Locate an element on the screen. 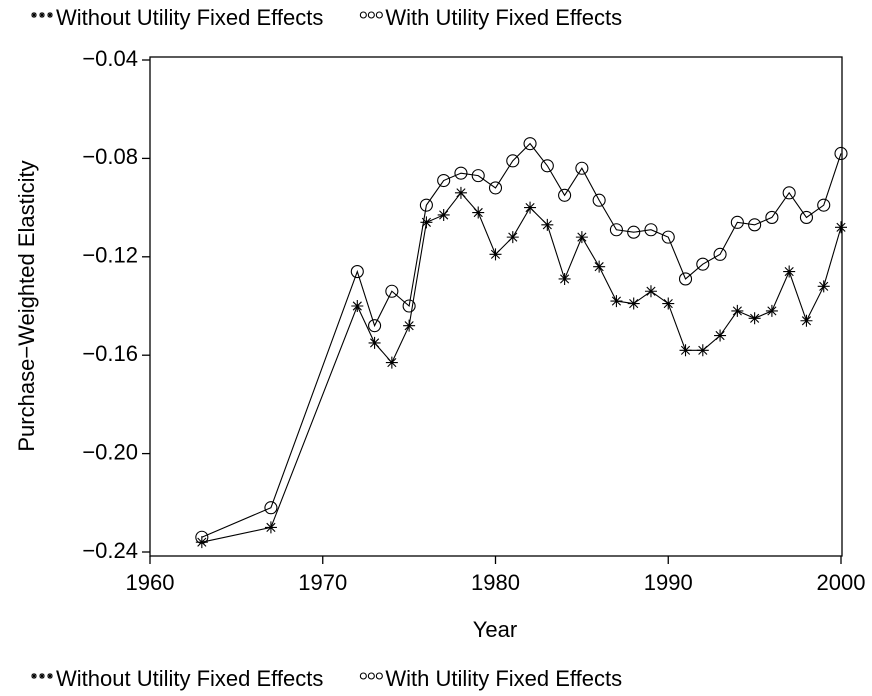 This screenshot has height=696, width=872. x-axis-label: Year is located at coordinates (495, 629).